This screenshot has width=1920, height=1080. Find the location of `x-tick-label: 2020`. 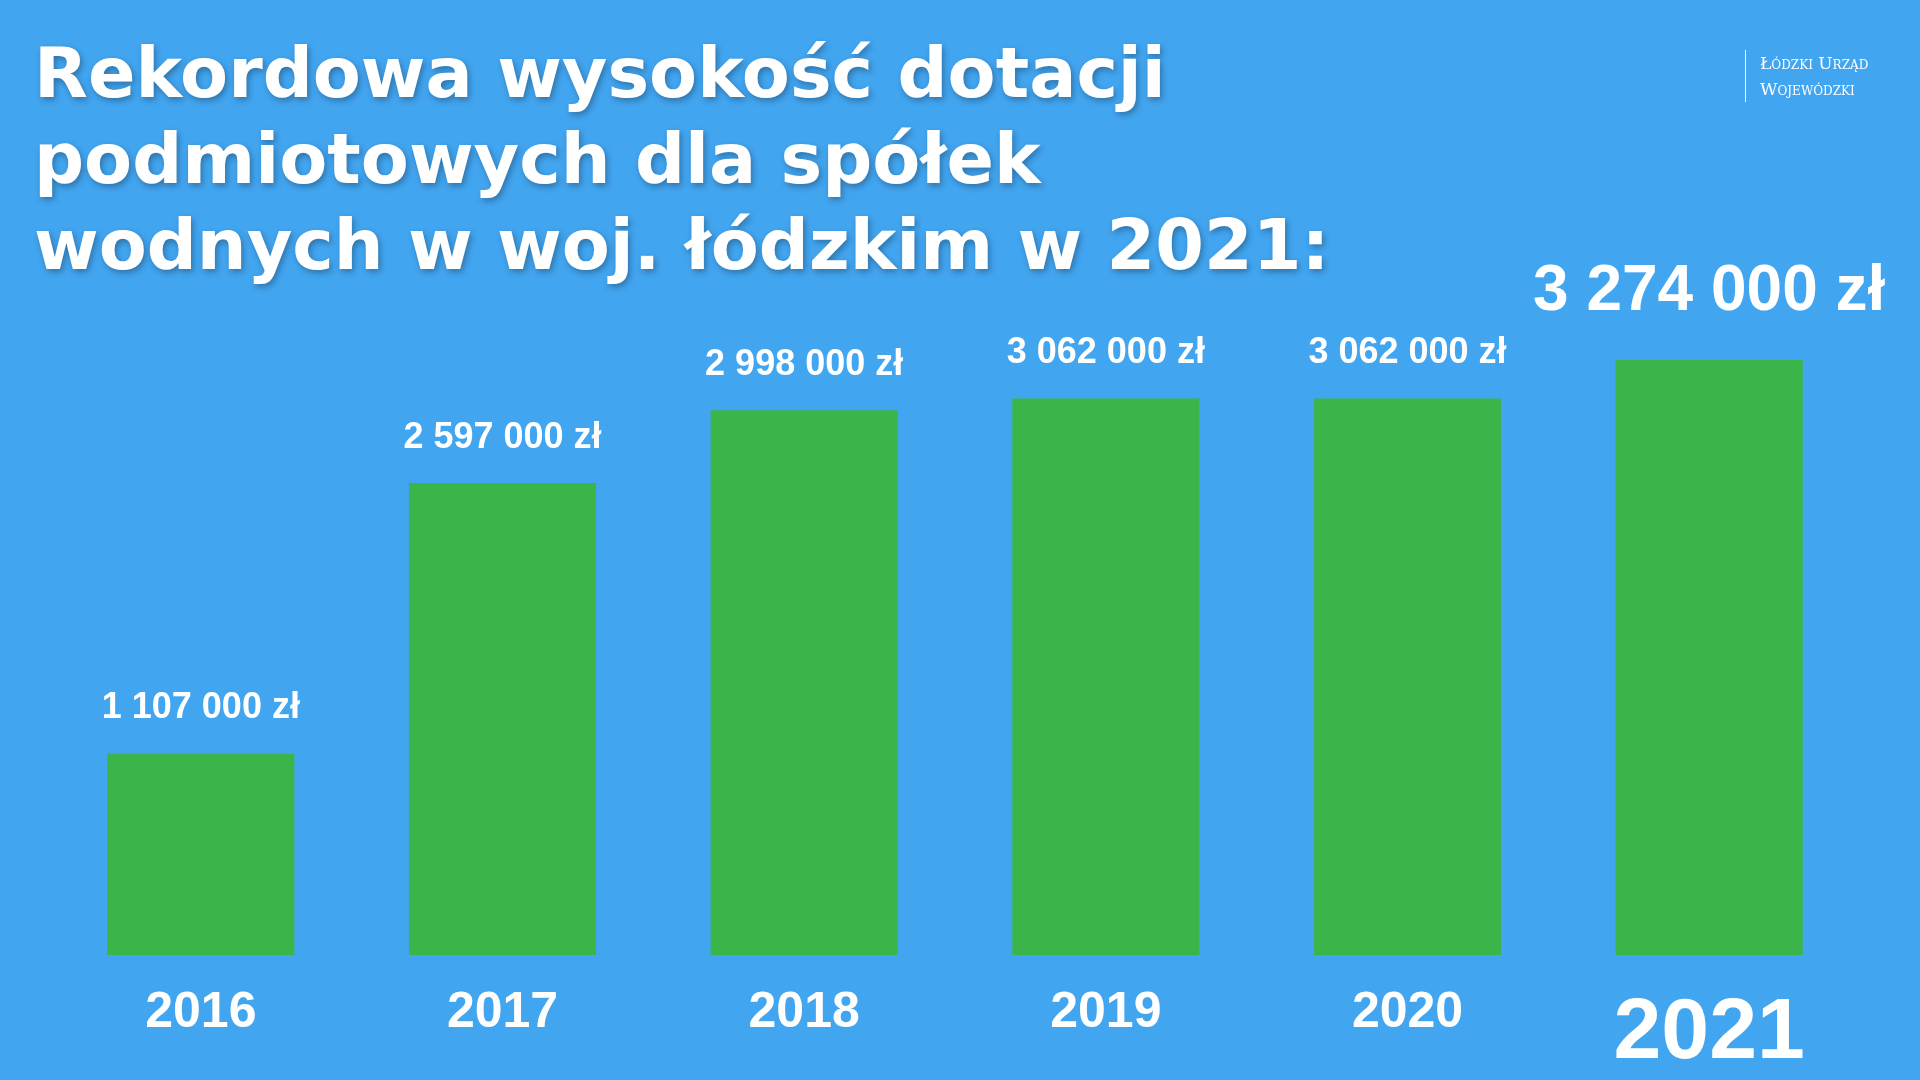

x-tick-label: 2020 is located at coordinates (1407, 1010).